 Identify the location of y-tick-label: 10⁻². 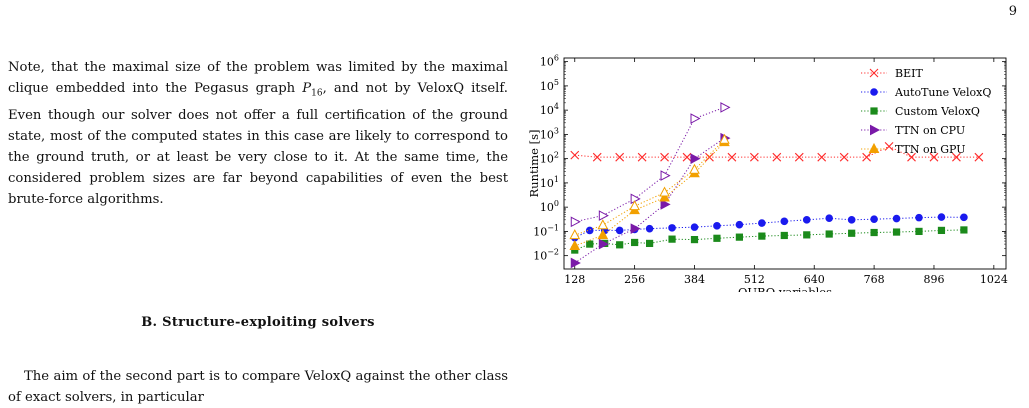
(546, 255).